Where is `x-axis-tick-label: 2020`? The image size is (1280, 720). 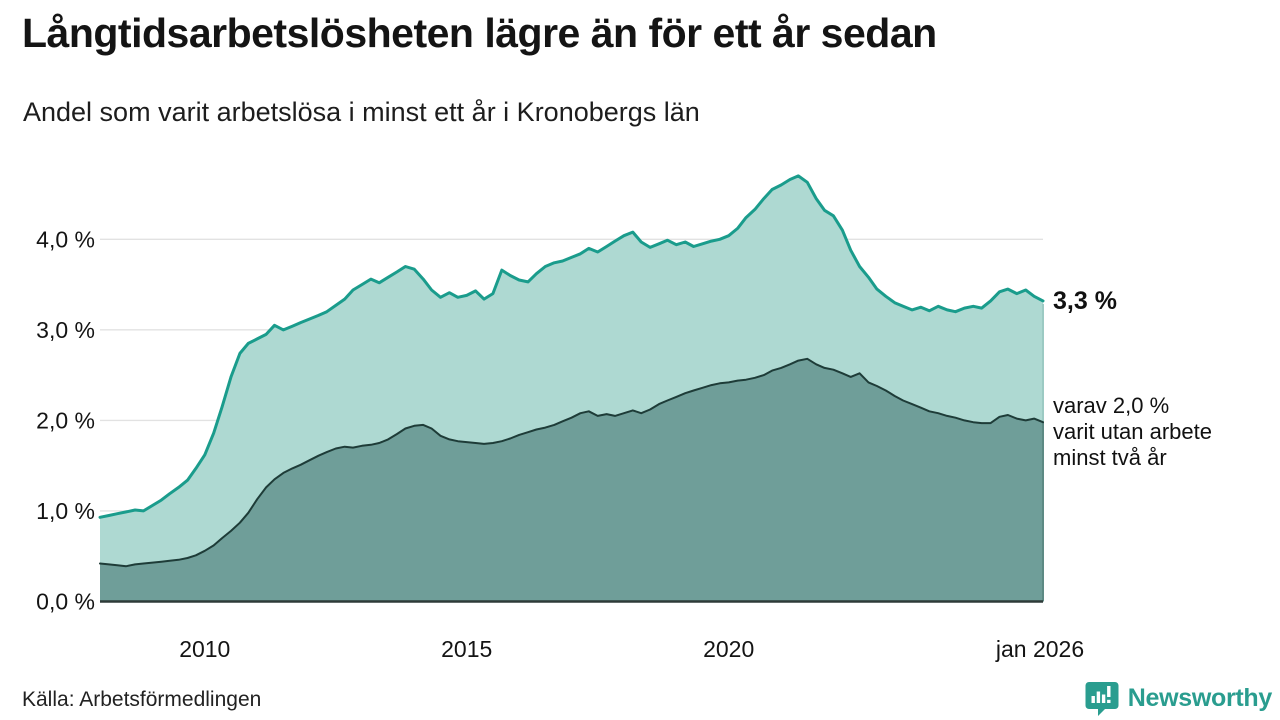
x-axis-tick-label: 2020 is located at coordinates (728, 649).